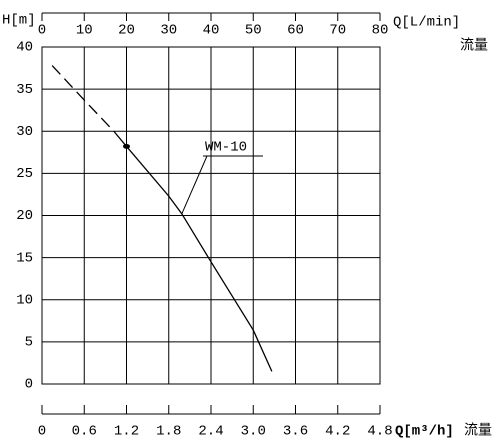 The image size is (502, 443). I want to click on y-tick-label: 15, so click(24, 258).